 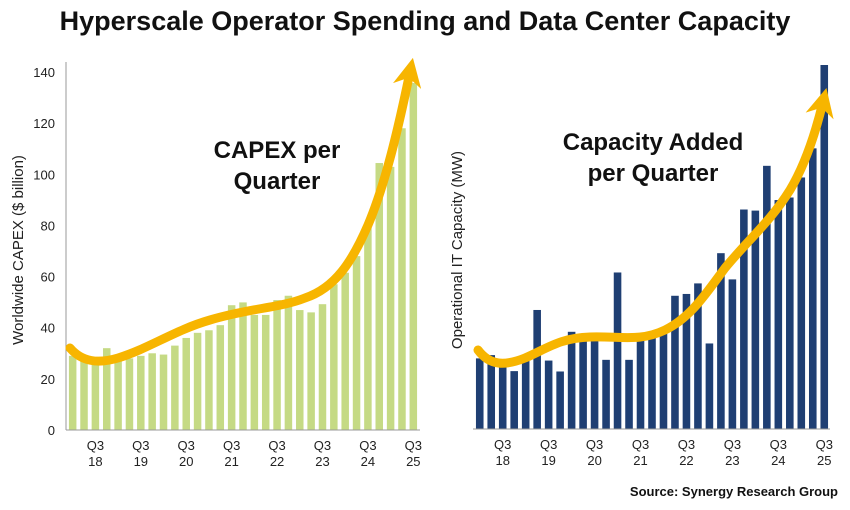 I want to click on capacity-x-tick-label: 21, so click(x=640, y=460).